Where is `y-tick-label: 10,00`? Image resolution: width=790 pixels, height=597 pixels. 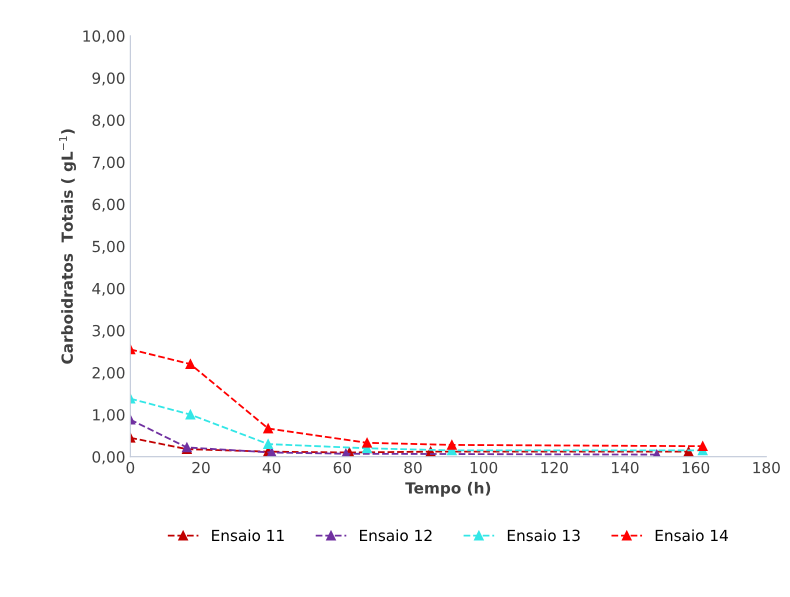 y-tick-label: 10,00 is located at coordinates (103, 37).